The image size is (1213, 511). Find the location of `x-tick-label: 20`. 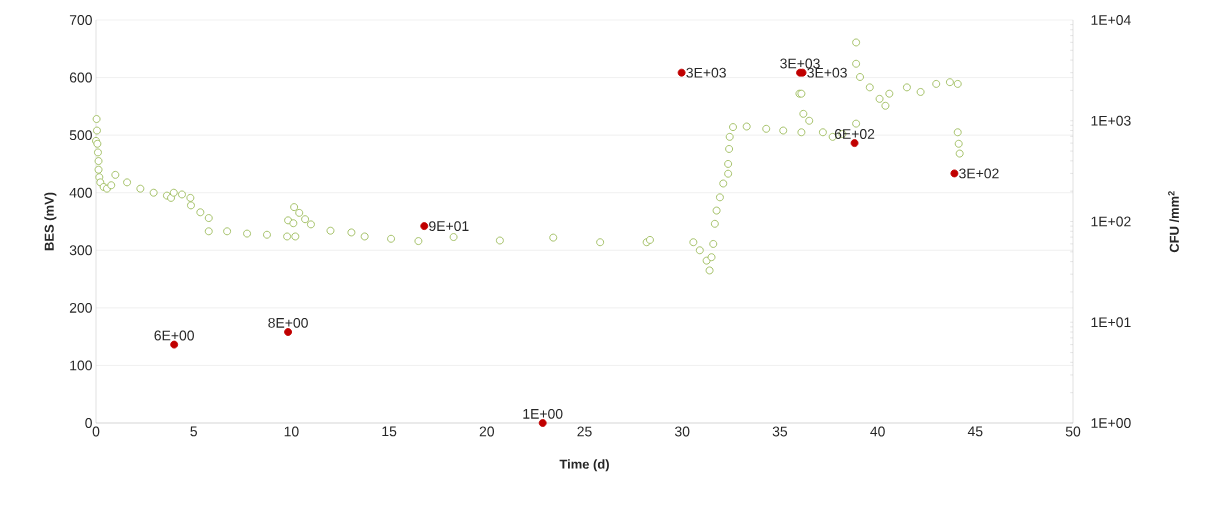

x-tick-label: 20 is located at coordinates (487, 431).